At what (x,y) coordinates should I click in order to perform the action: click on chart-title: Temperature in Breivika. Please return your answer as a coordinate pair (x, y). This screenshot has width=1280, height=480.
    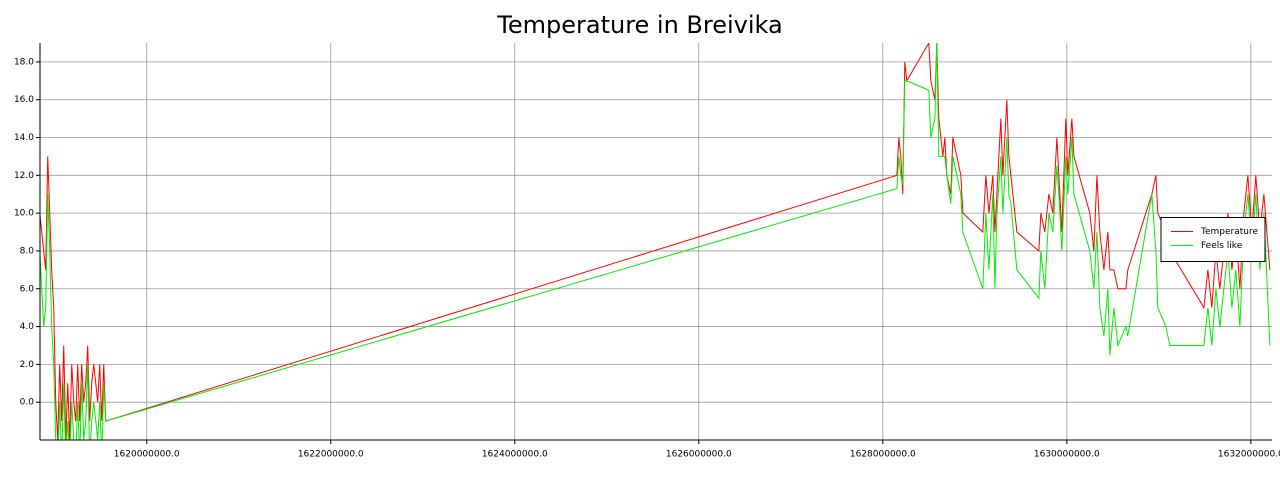
    Looking at the image, I should click on (639, 25).